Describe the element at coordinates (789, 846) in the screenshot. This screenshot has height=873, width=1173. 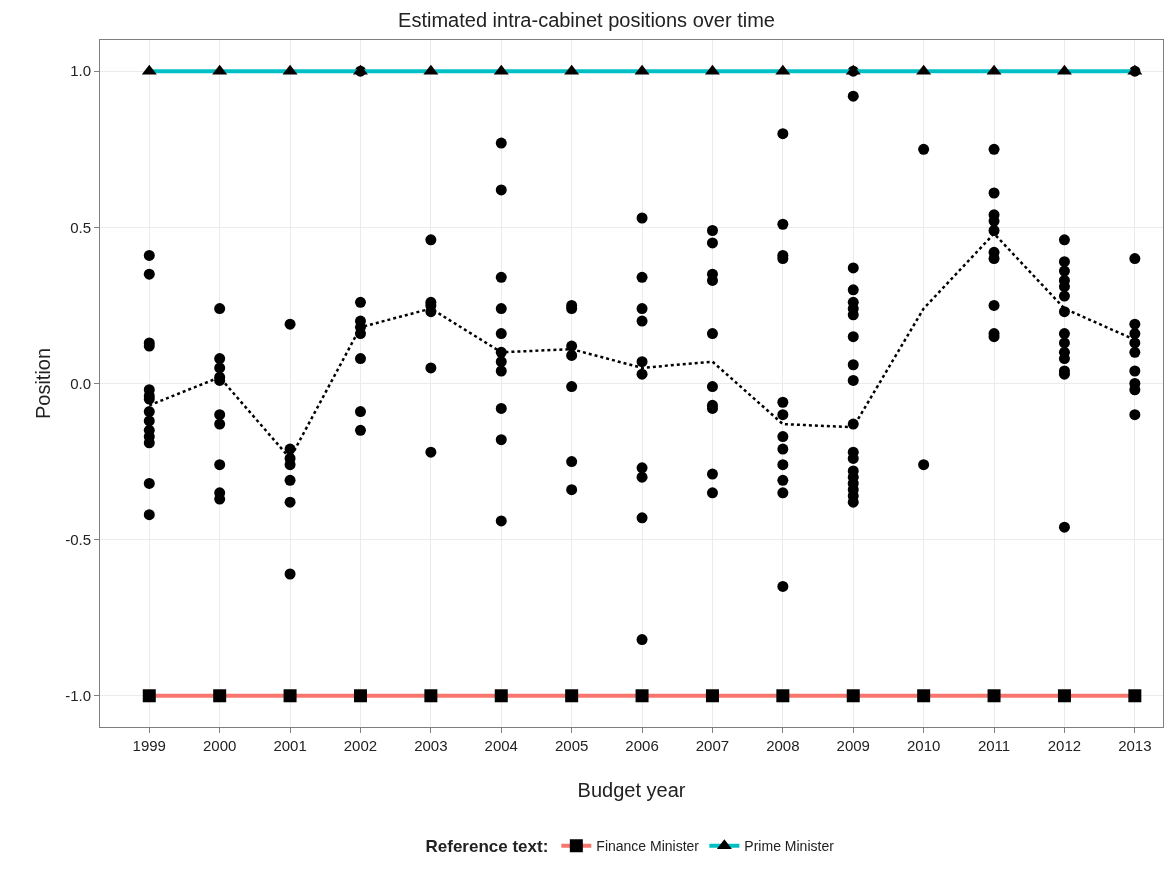
I see `legend-label: Prime Minister` at that location.